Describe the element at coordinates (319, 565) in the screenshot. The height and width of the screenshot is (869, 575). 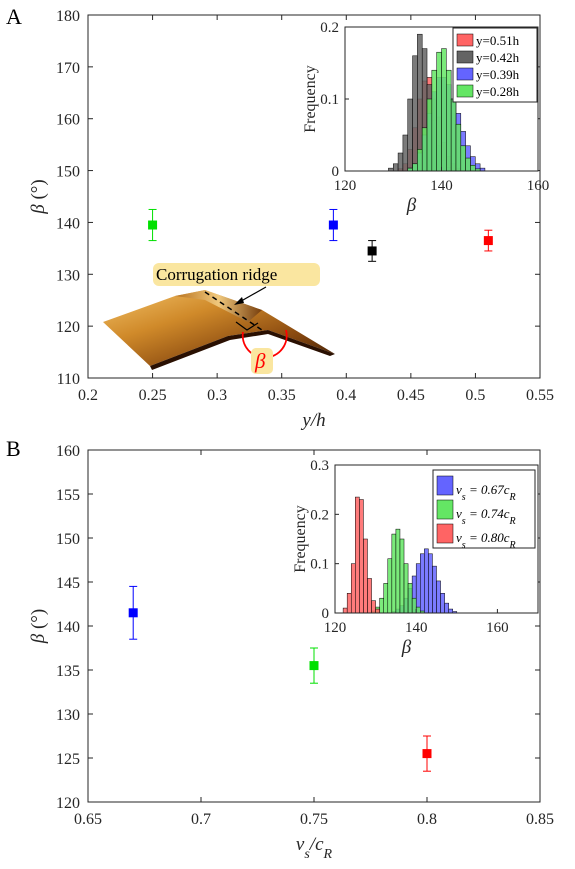
I see `b-inset-y-tick-label: 0.1` at that location.